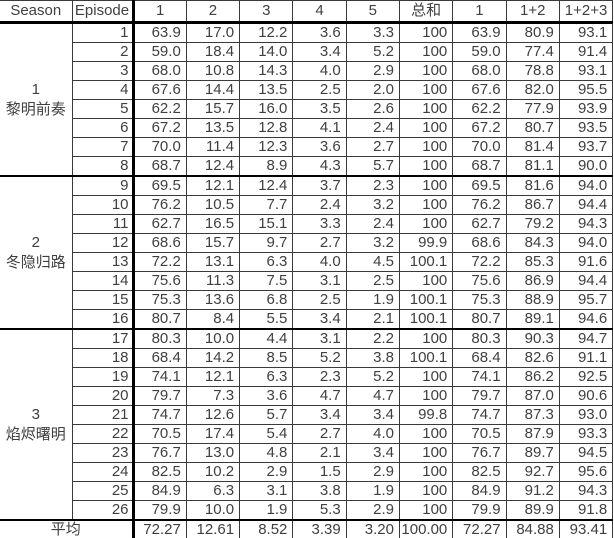 The image size is (614, 538). Describe the element at coordinates (266, 434) in the screenshot. I see `value-cell: 5.4` at that location.